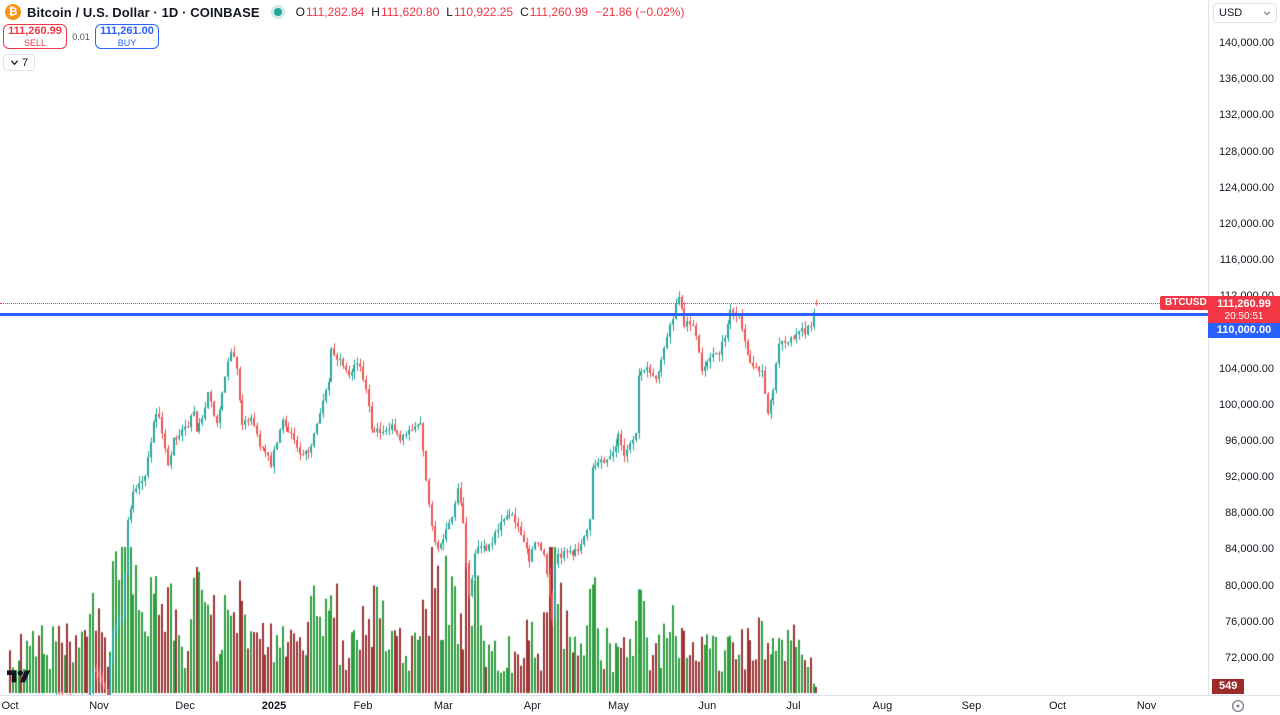  I want to click on price-axis-tick: 76,000.00, so click(1249, 621).